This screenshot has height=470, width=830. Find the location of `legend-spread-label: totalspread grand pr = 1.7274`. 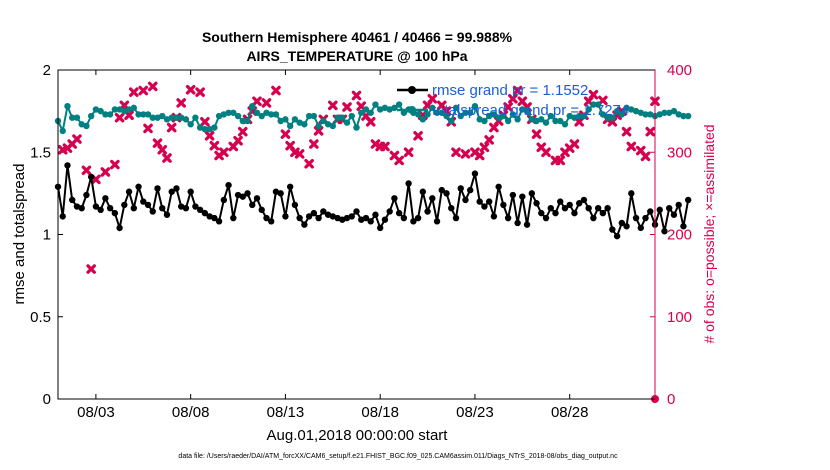

legend-spread-label: totalspread grand pr = 1.7274 is located at coordinates (530, 110).